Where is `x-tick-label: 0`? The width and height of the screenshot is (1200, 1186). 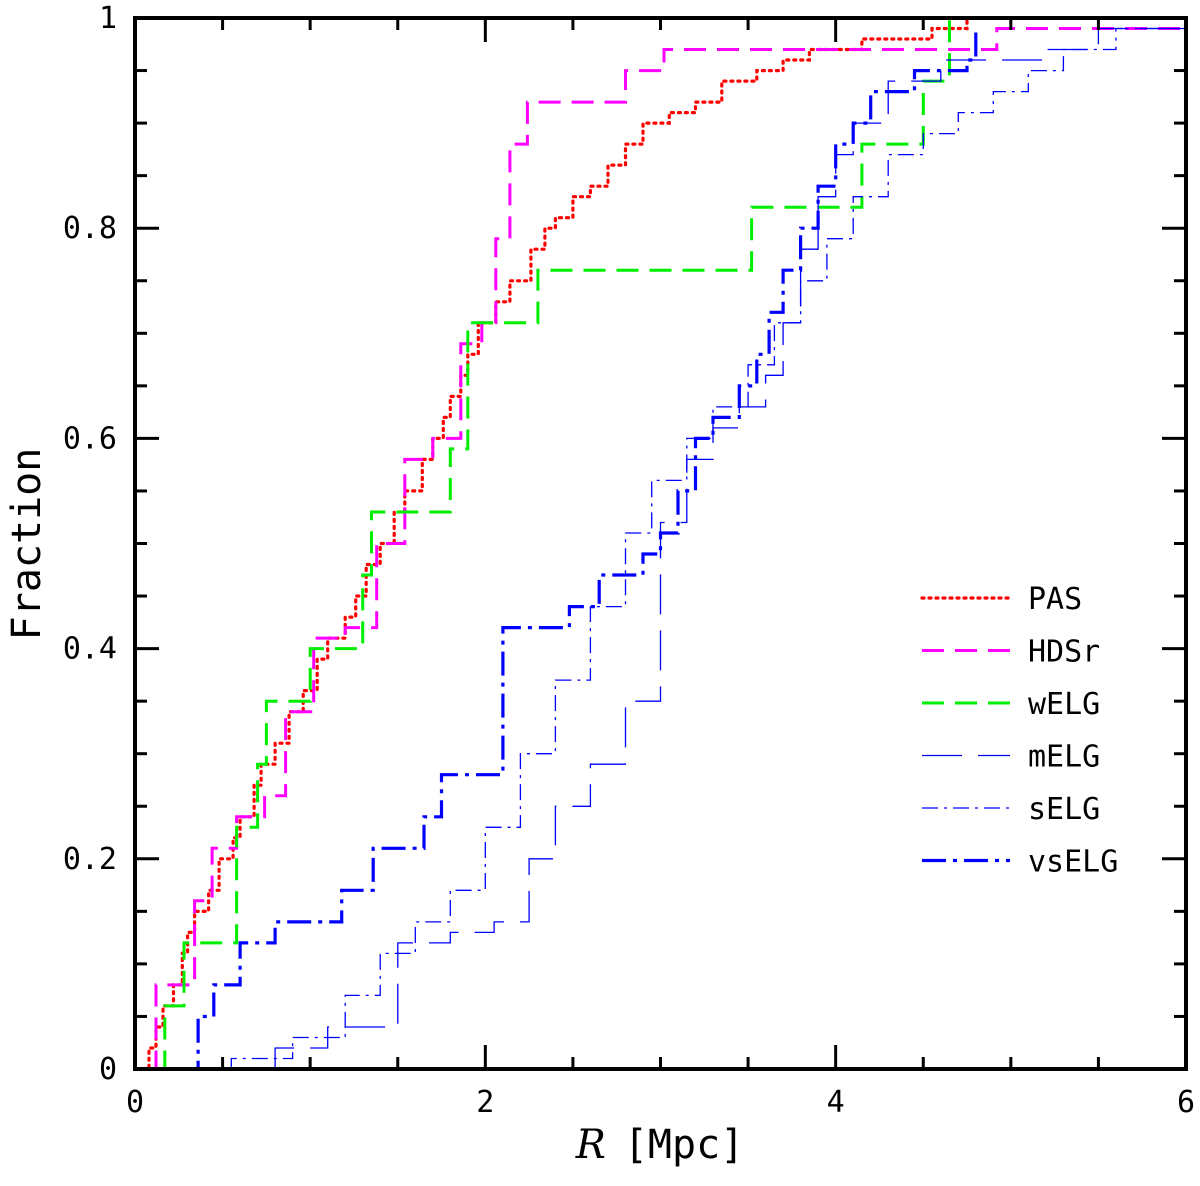
x-tick-label: 0 is located at coordinates (135, 1102).